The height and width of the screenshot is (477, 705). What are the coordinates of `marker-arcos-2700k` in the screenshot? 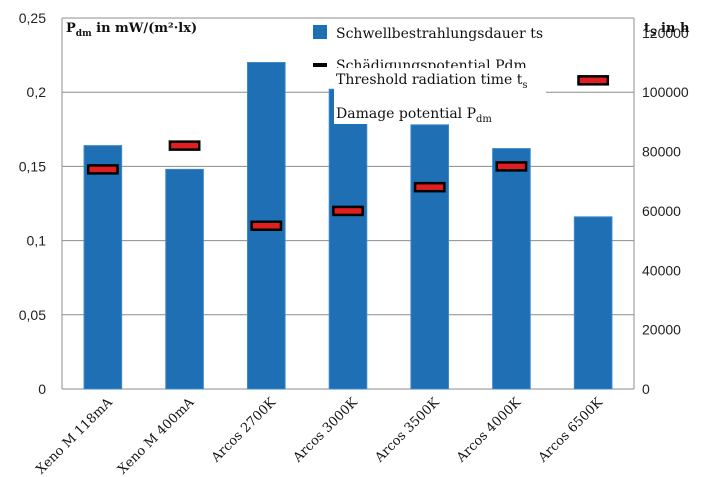 It's located at (266, 226).